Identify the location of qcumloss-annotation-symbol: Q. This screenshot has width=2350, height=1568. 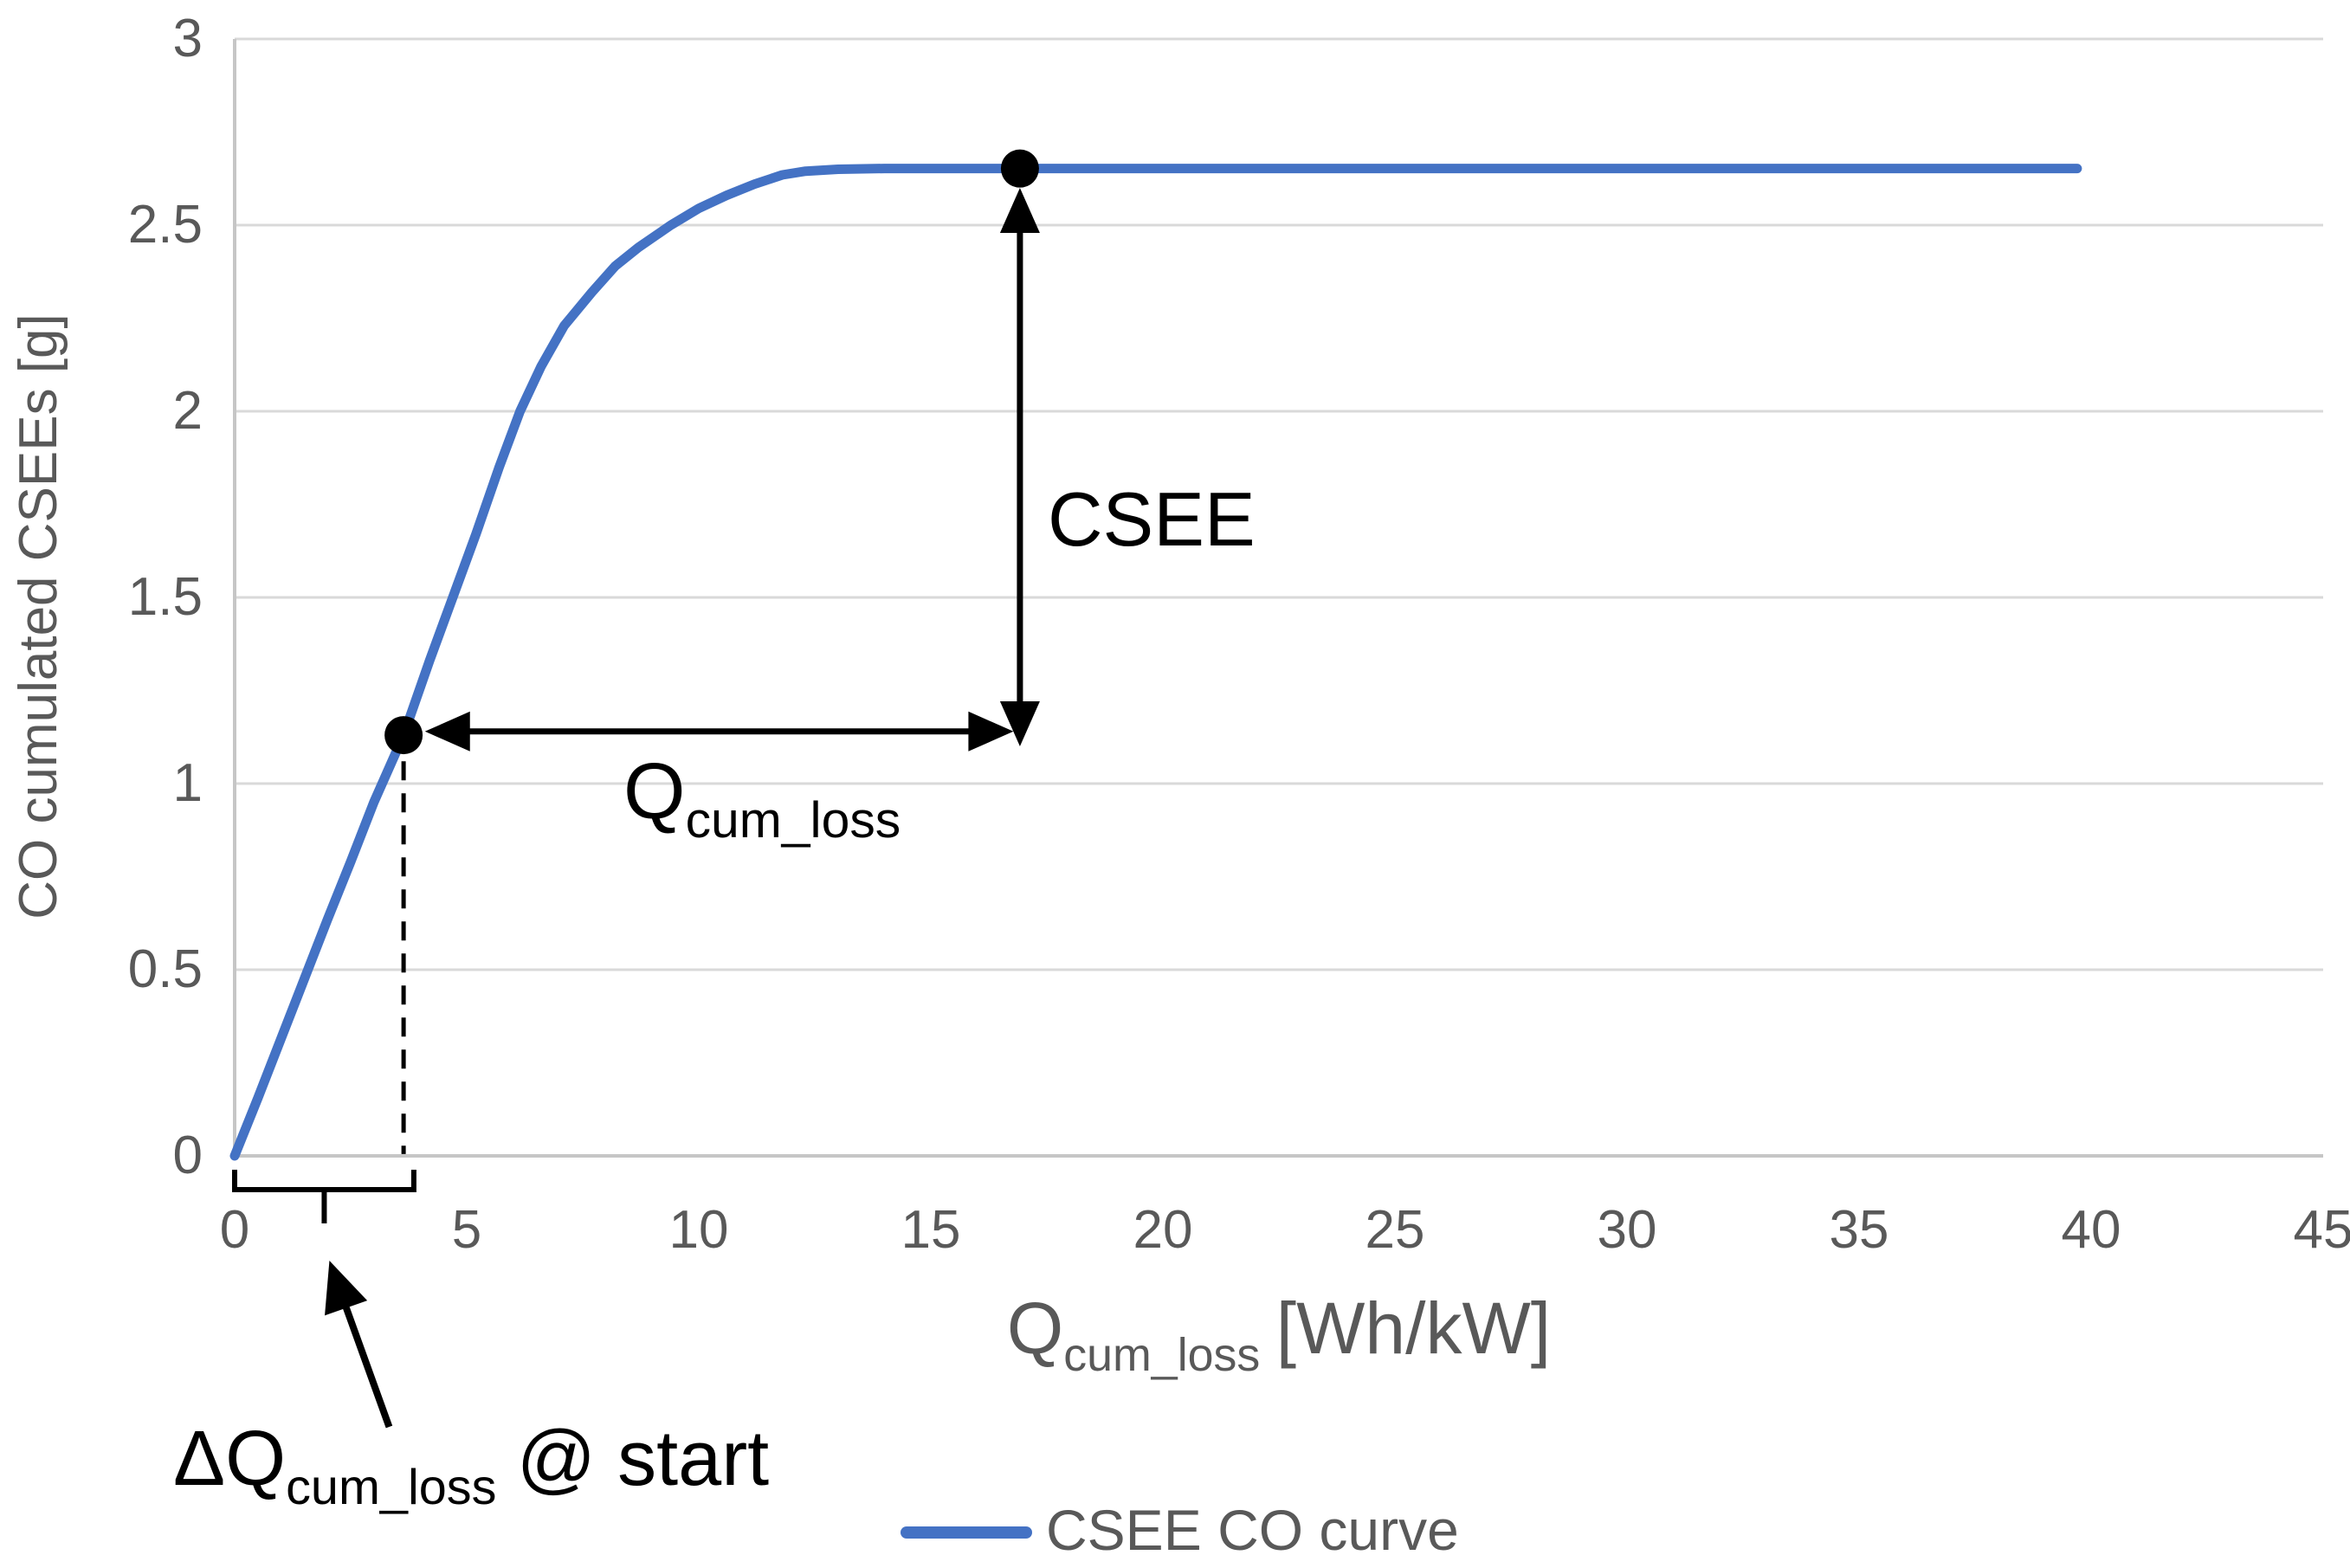
(655, 791).